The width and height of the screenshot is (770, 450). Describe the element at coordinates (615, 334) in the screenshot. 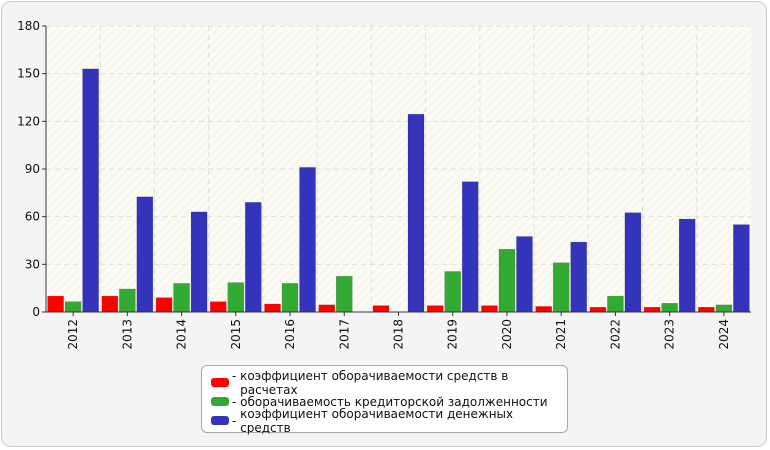

I see `x-tick-label: 2022` at that location.